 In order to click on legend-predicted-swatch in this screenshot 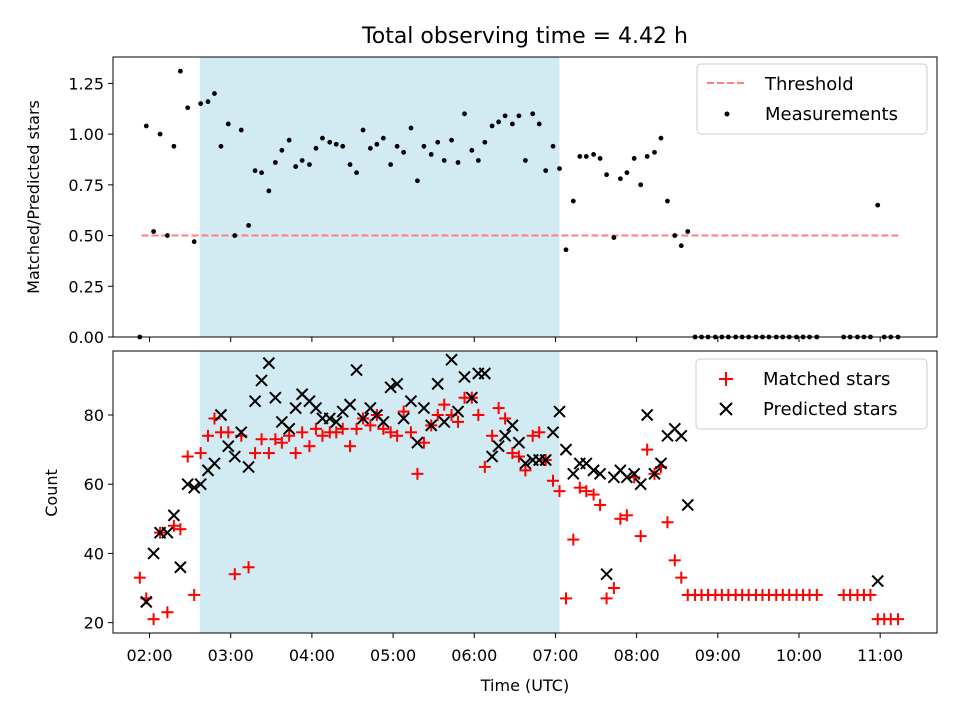, I will do `click(726, 409)`.